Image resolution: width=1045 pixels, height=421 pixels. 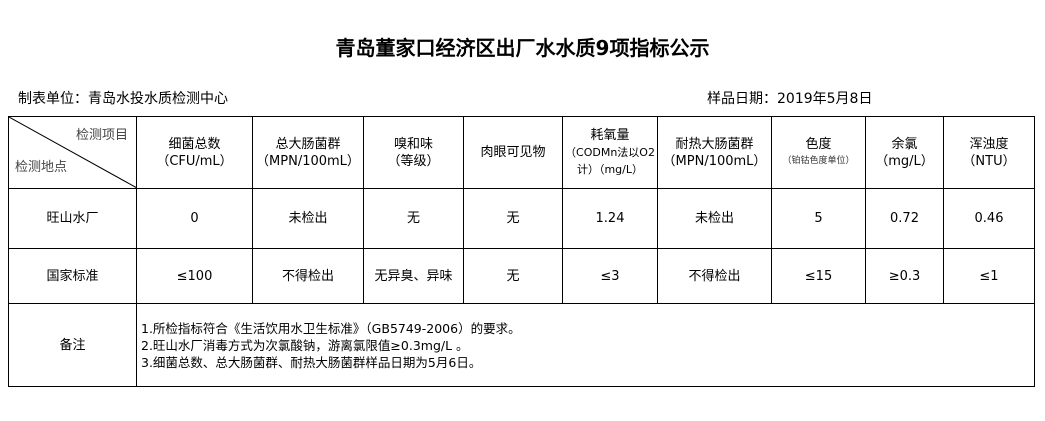 I want to click on corner-header: 检测项目 检测地点, so click(x=72, y=152).